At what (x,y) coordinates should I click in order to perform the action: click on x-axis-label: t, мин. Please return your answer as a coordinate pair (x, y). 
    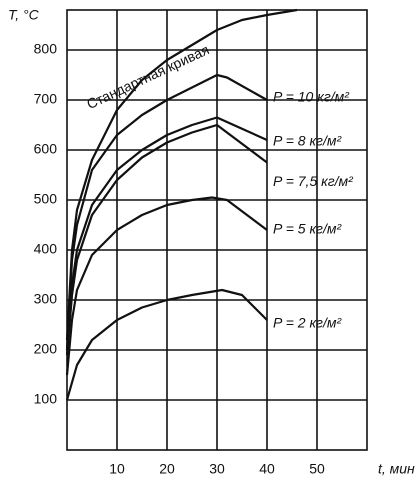
    Looking at the image, I should click on (396, 469).